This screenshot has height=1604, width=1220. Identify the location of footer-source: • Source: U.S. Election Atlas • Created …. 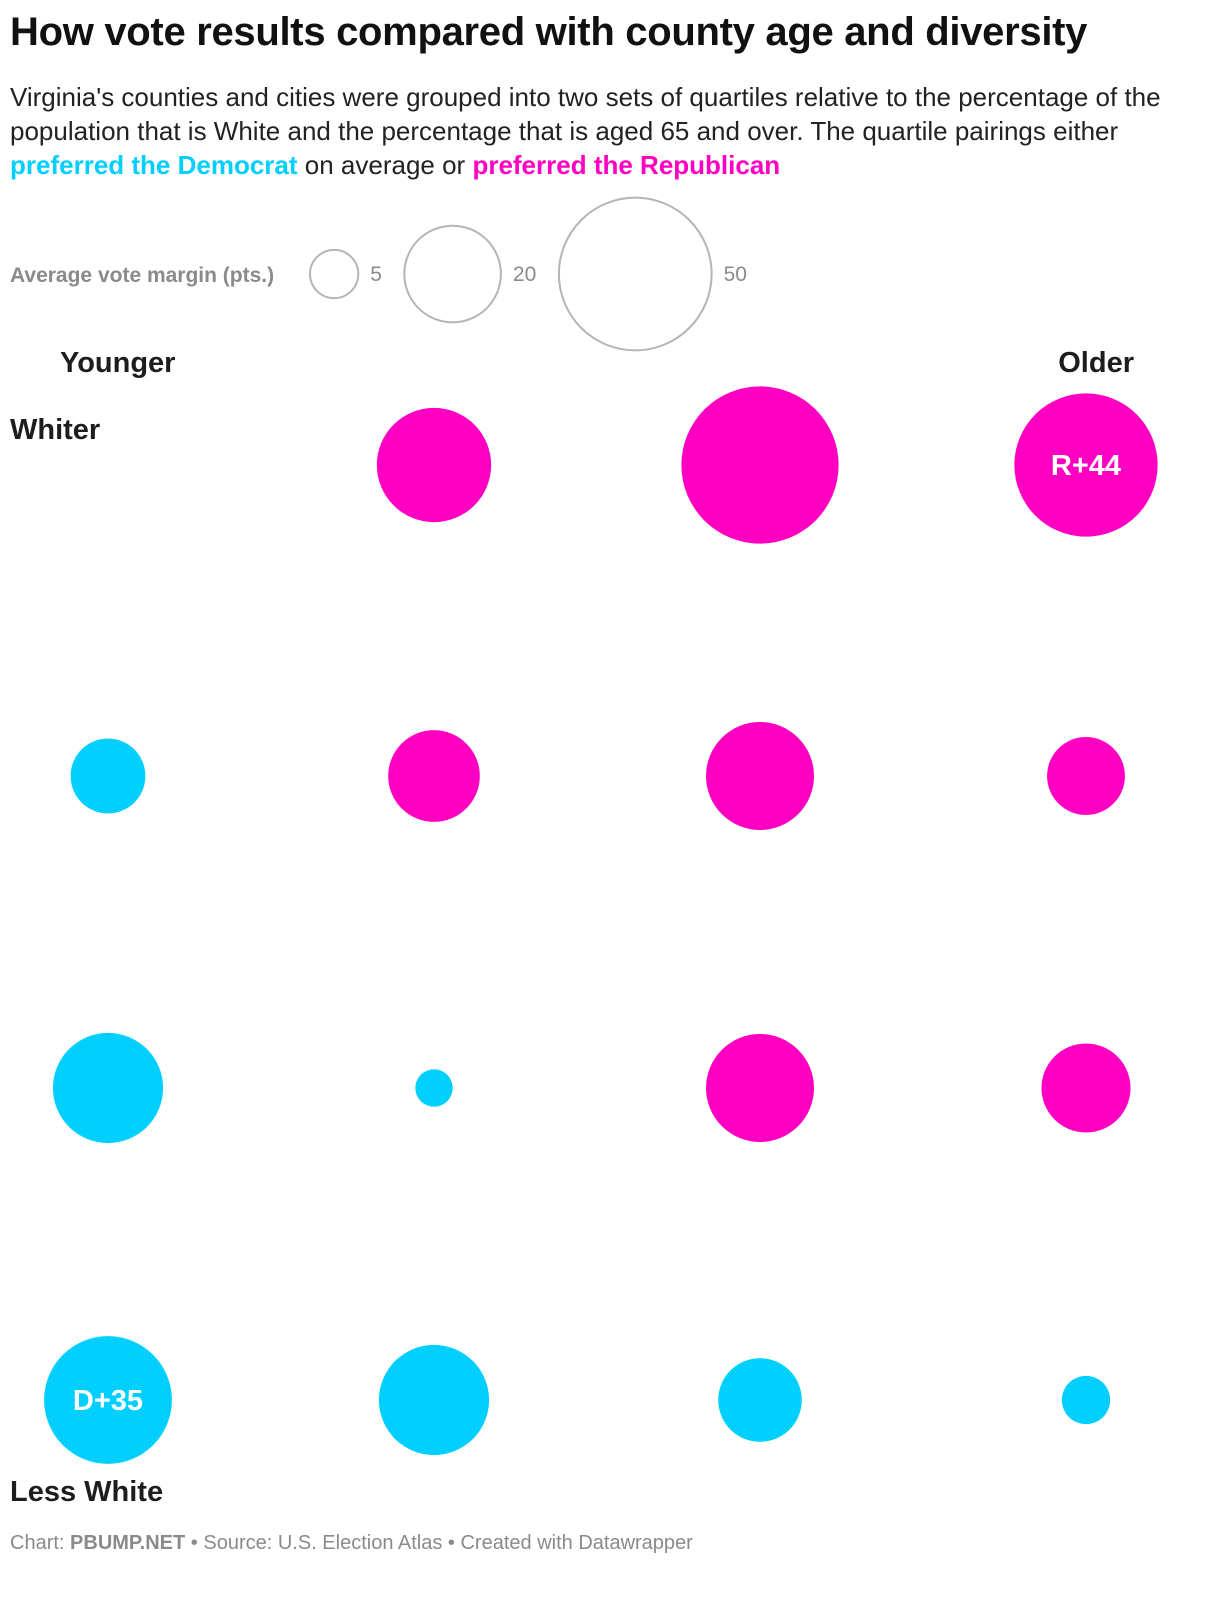
(439, 1543).